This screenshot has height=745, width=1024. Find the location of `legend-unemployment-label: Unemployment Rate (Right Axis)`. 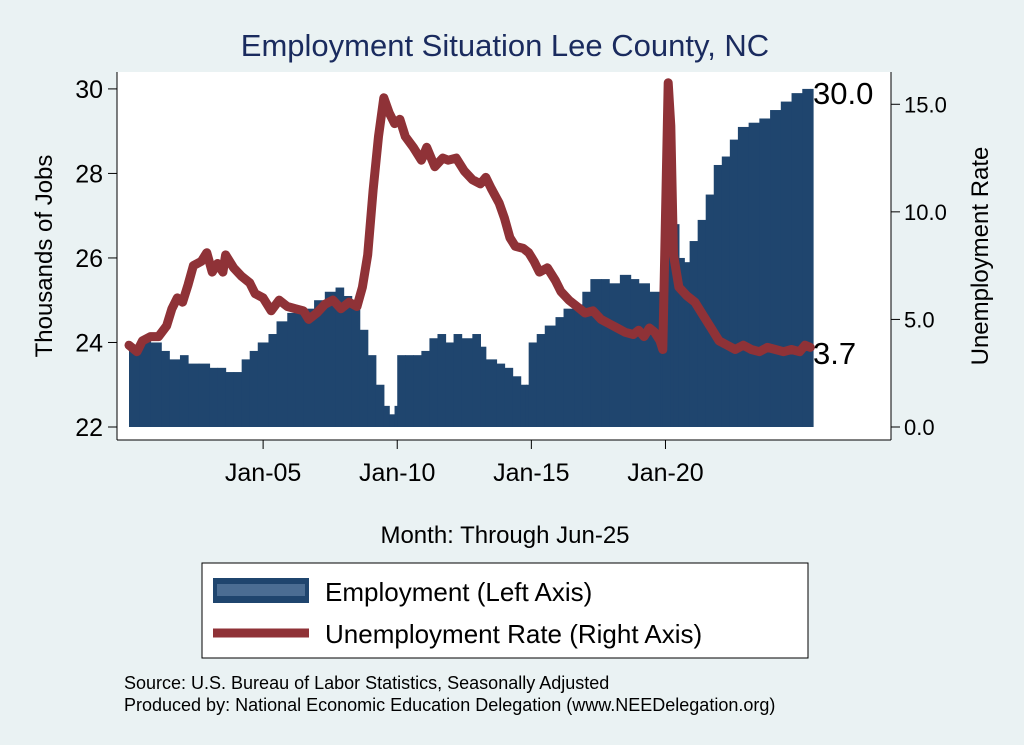

legend-unemployment-label: Unemployment Rate (Right Axis) is located at coordinates (513, 634).